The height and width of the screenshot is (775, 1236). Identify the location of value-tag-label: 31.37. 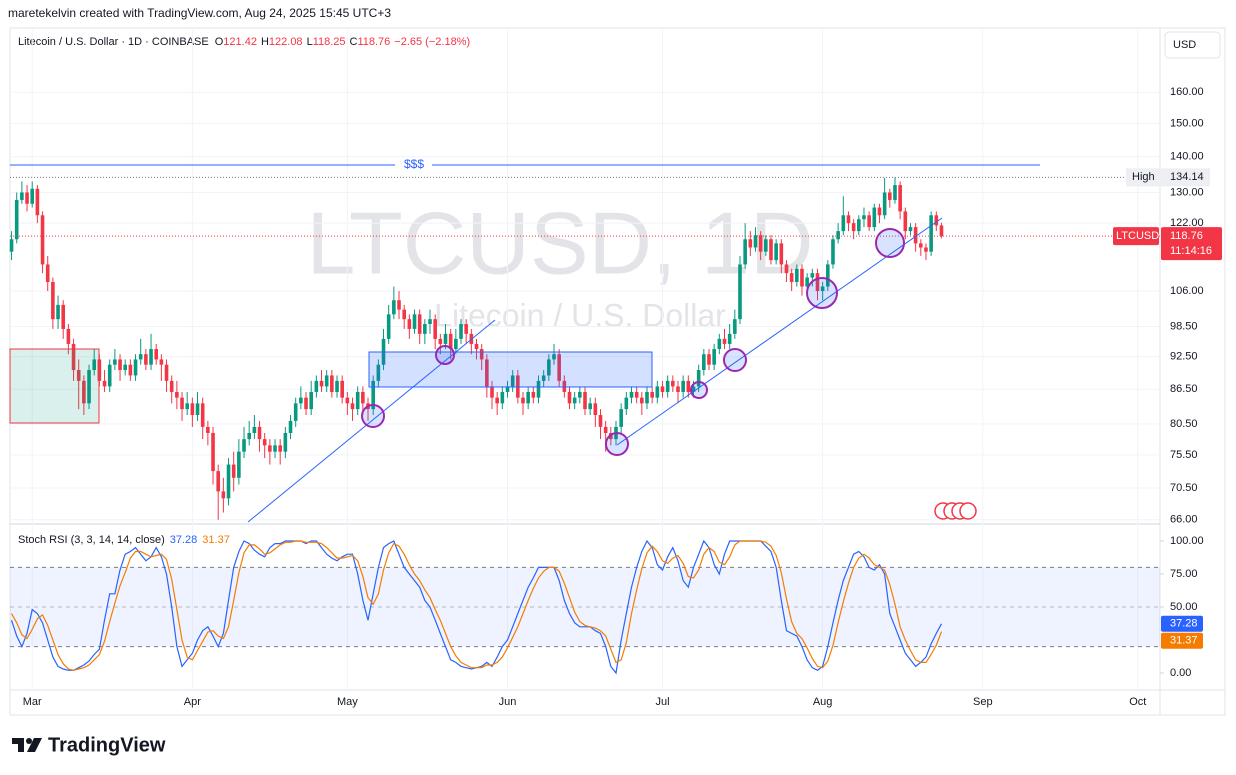
(1184, 641).